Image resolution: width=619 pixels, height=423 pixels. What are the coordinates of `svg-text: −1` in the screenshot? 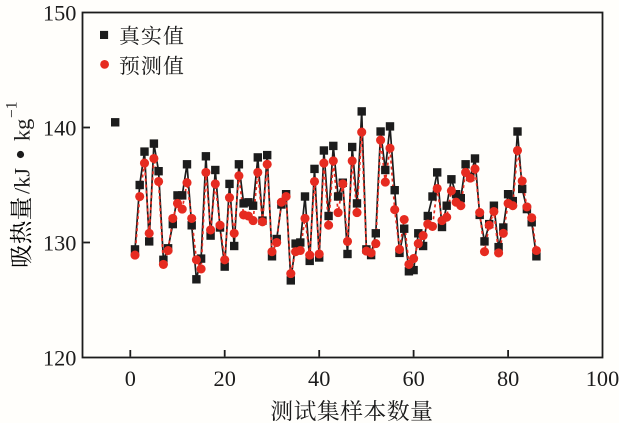 It's located at (12, 110).